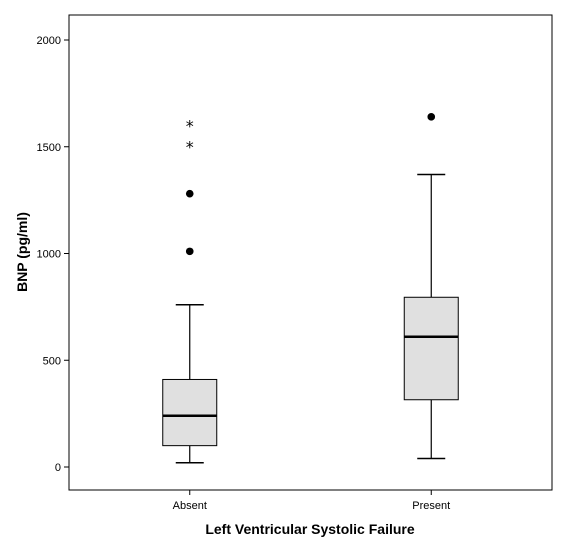  Describe the element at coordinates (190, 290) in the screenshot. I see `box-absent: **` at that location.